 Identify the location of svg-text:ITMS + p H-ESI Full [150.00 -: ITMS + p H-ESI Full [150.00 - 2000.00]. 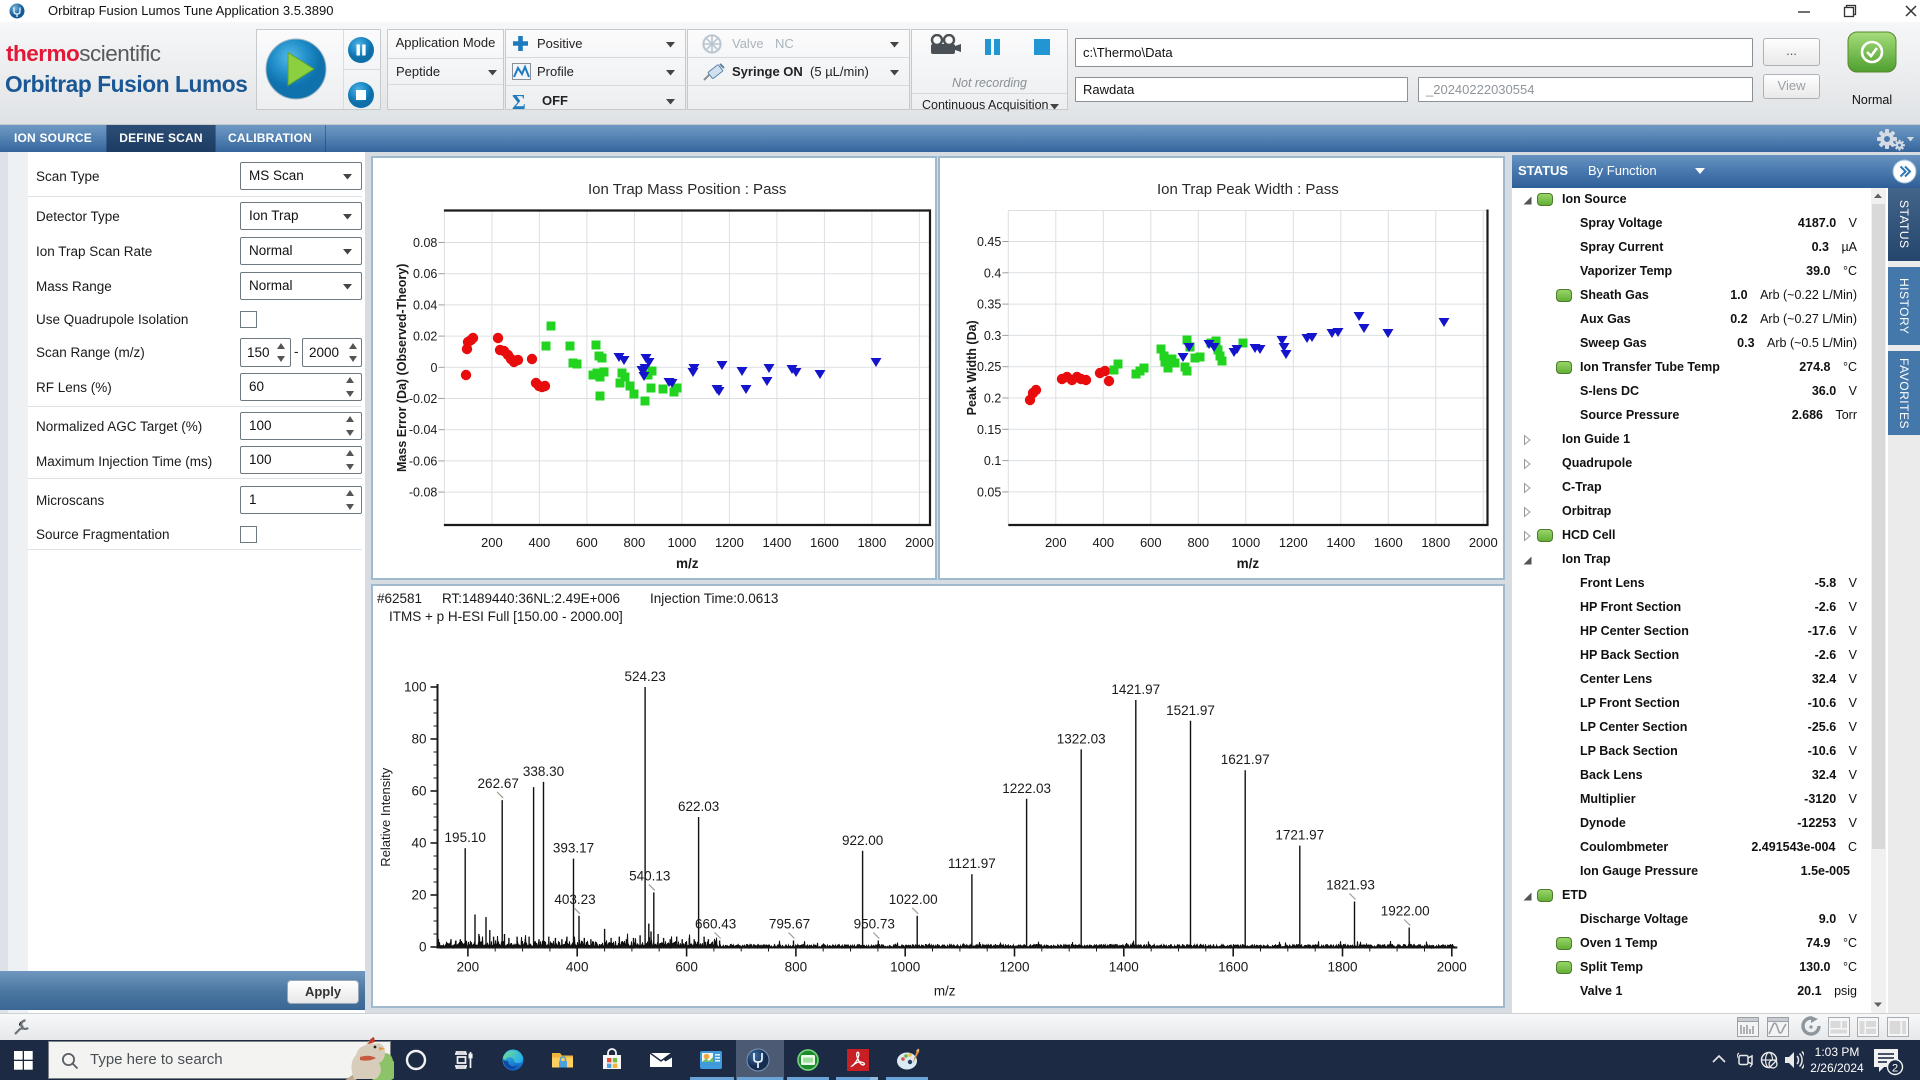
(506, 616).